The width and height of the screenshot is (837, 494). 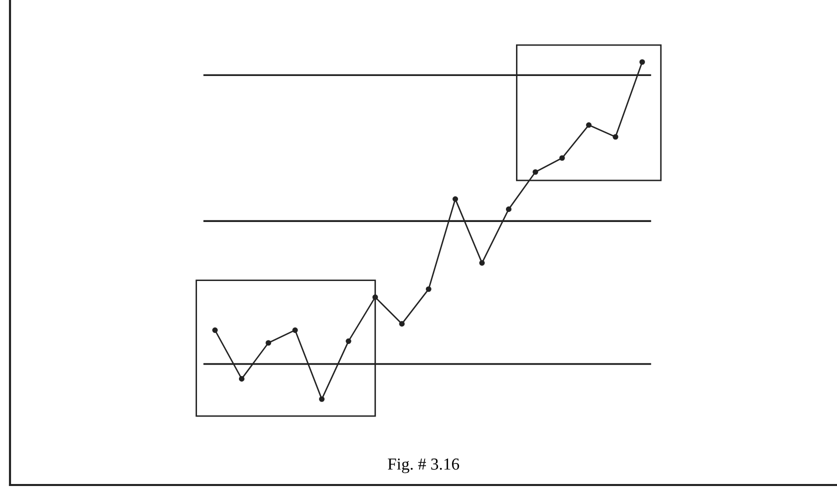 What do you see at coordinates (424, 466) in the screenshot?
I see `annotation: Fig. # 3.16` at bounding box center [424, 466].